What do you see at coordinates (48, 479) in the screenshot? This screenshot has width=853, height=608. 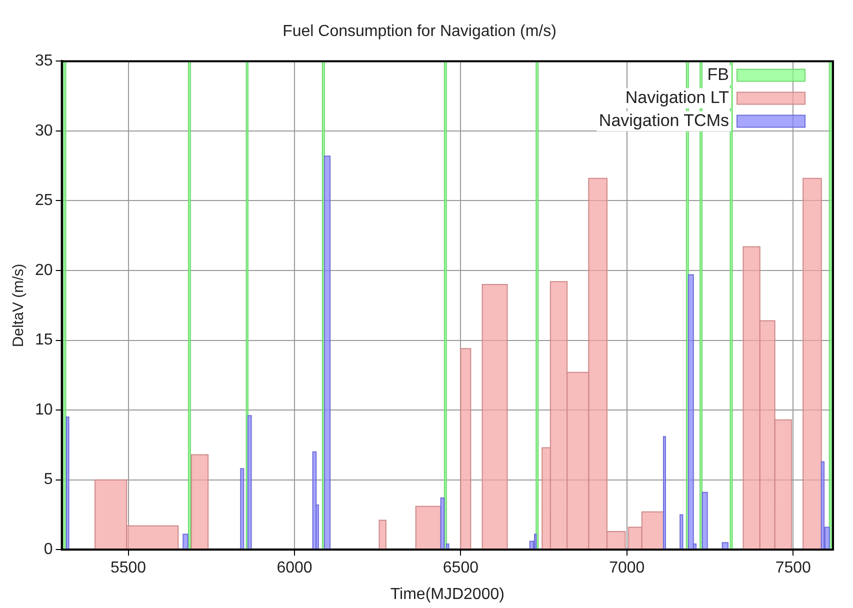 I see `y-tick-label: 5` at bounding box center [48, 479].